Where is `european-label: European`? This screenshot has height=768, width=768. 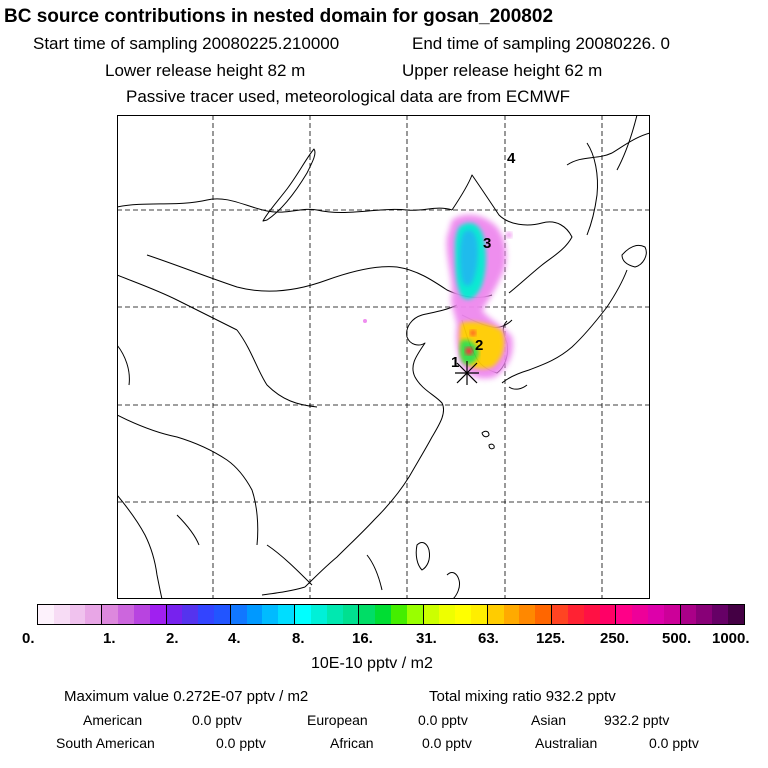
european-label: European is located at coordinates (337, 720).